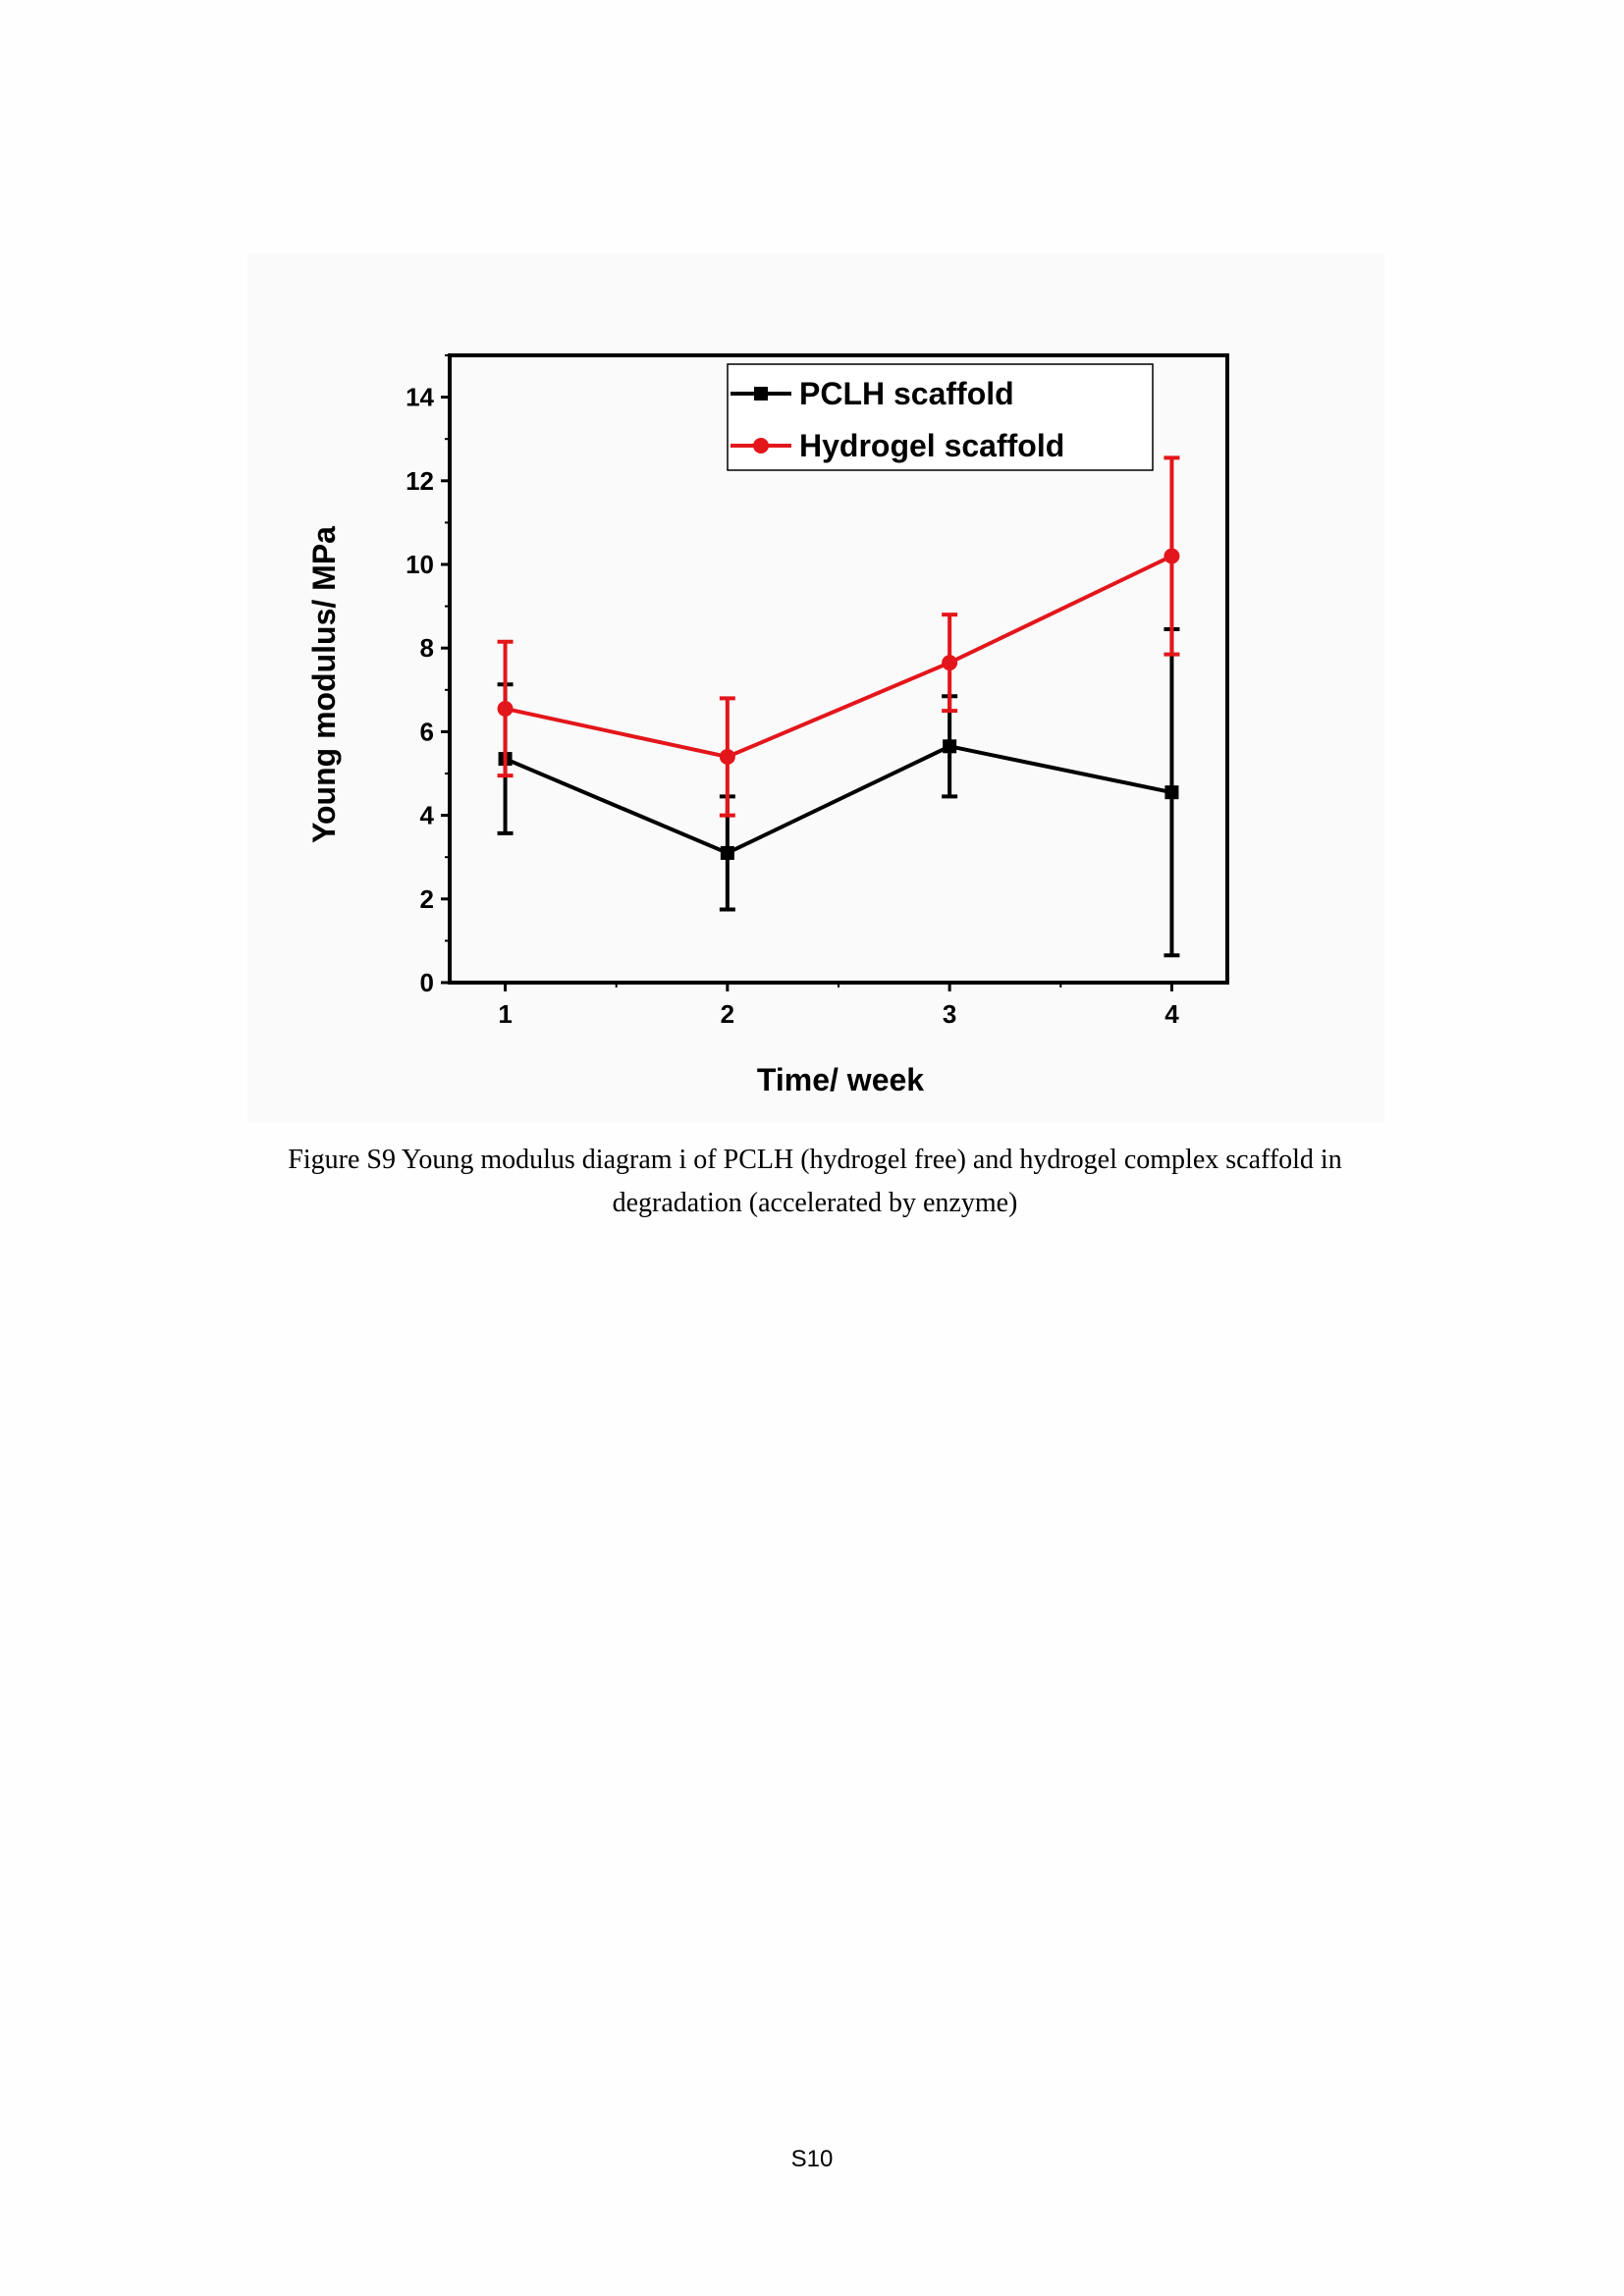 This screenshot has height=2296, width=1624. What do you see at coordinates (840, 1079) in the screenshot?
I see `x-axis-title: Time/ week` at bounding box center [840, 1079].